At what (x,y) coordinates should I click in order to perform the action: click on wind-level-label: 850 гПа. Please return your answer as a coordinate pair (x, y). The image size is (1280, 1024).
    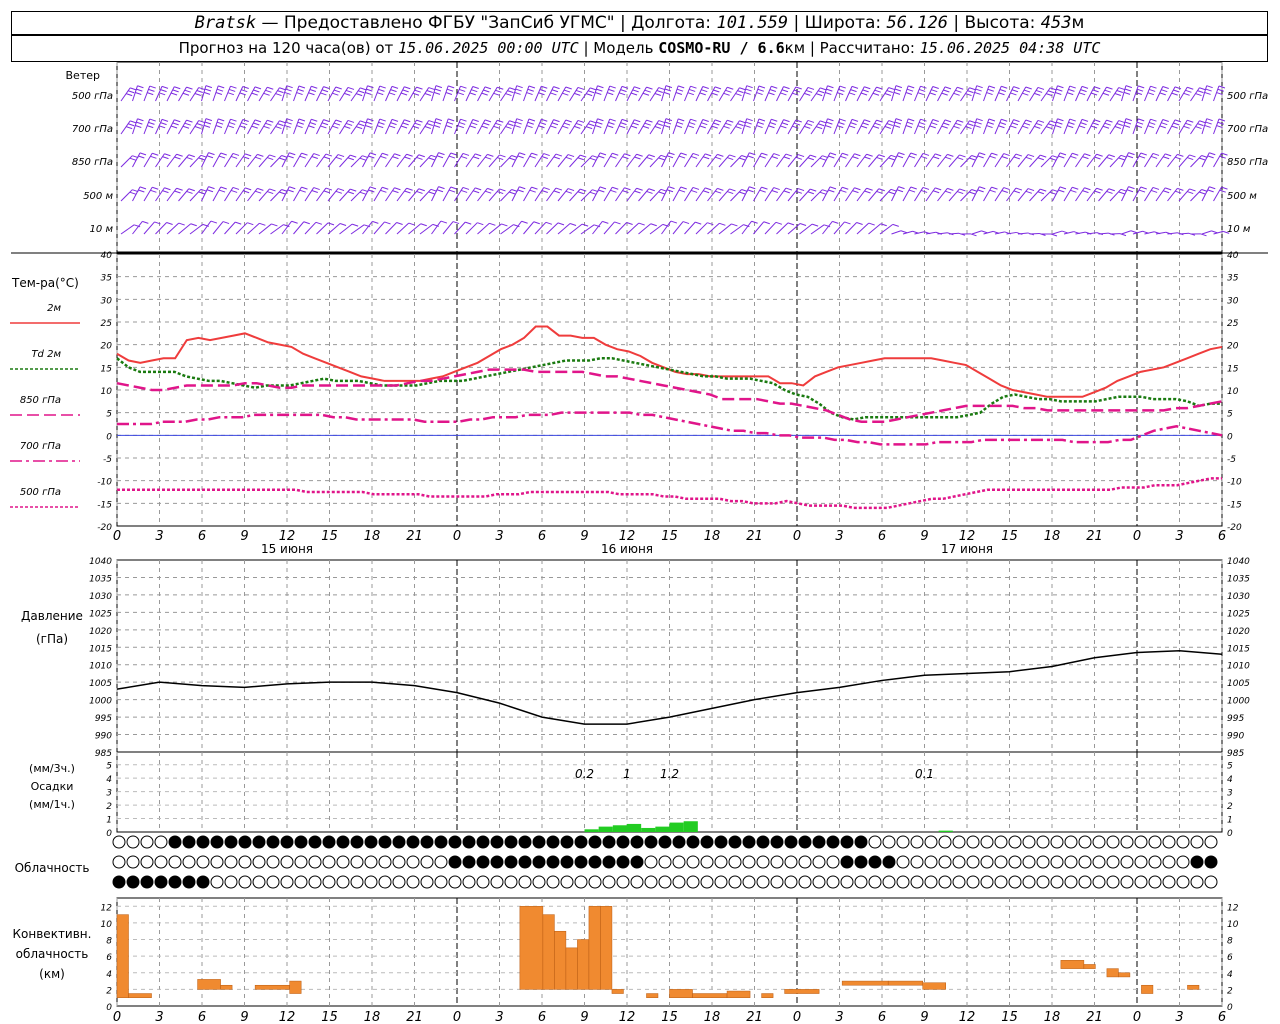
    Looking at the image, I should click on (92, 162).